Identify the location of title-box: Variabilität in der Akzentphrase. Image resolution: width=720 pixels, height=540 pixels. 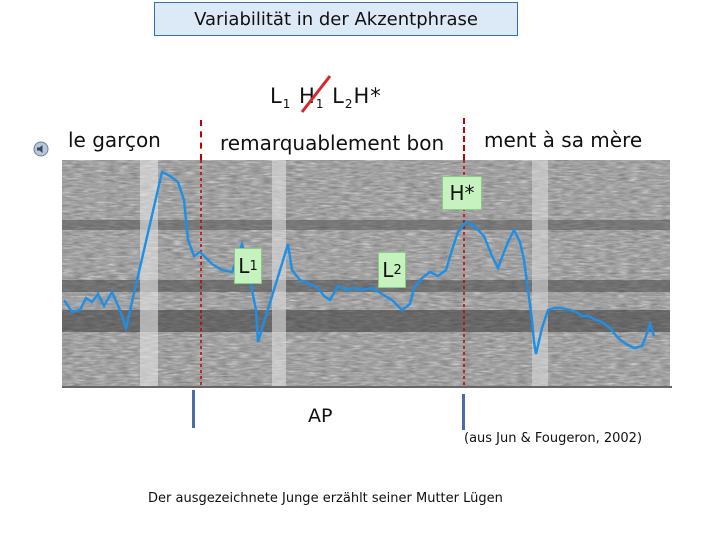
(336, 19).